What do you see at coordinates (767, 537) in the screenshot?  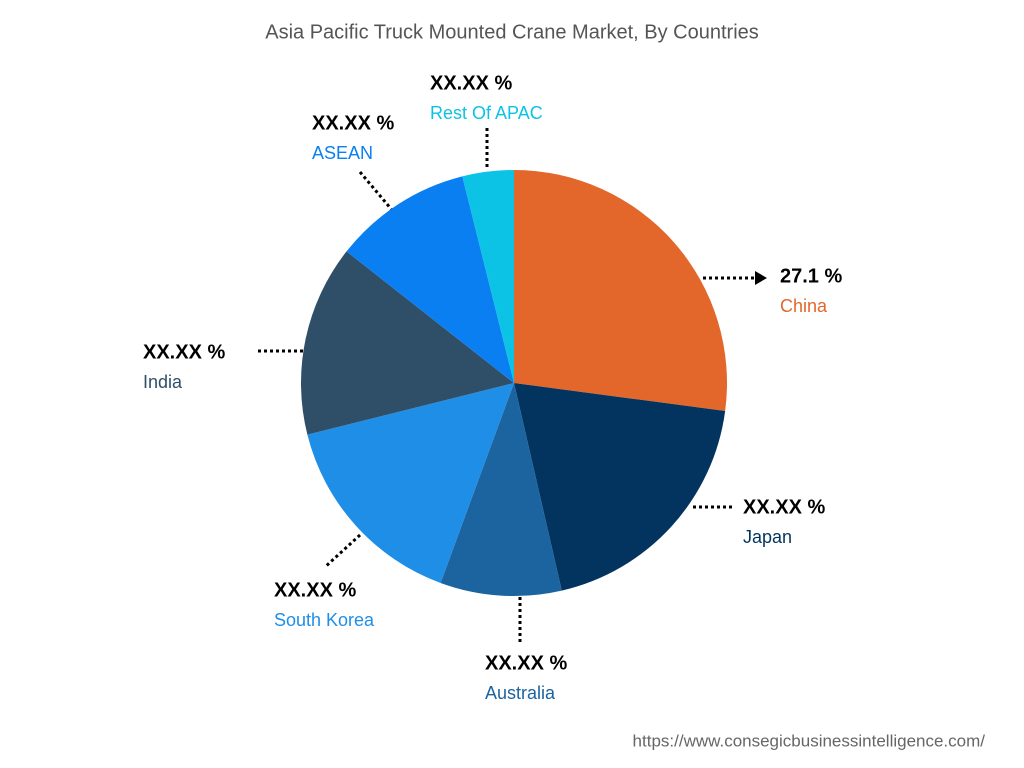 I see `category-label: Japan` at bounding box center [767, 537].